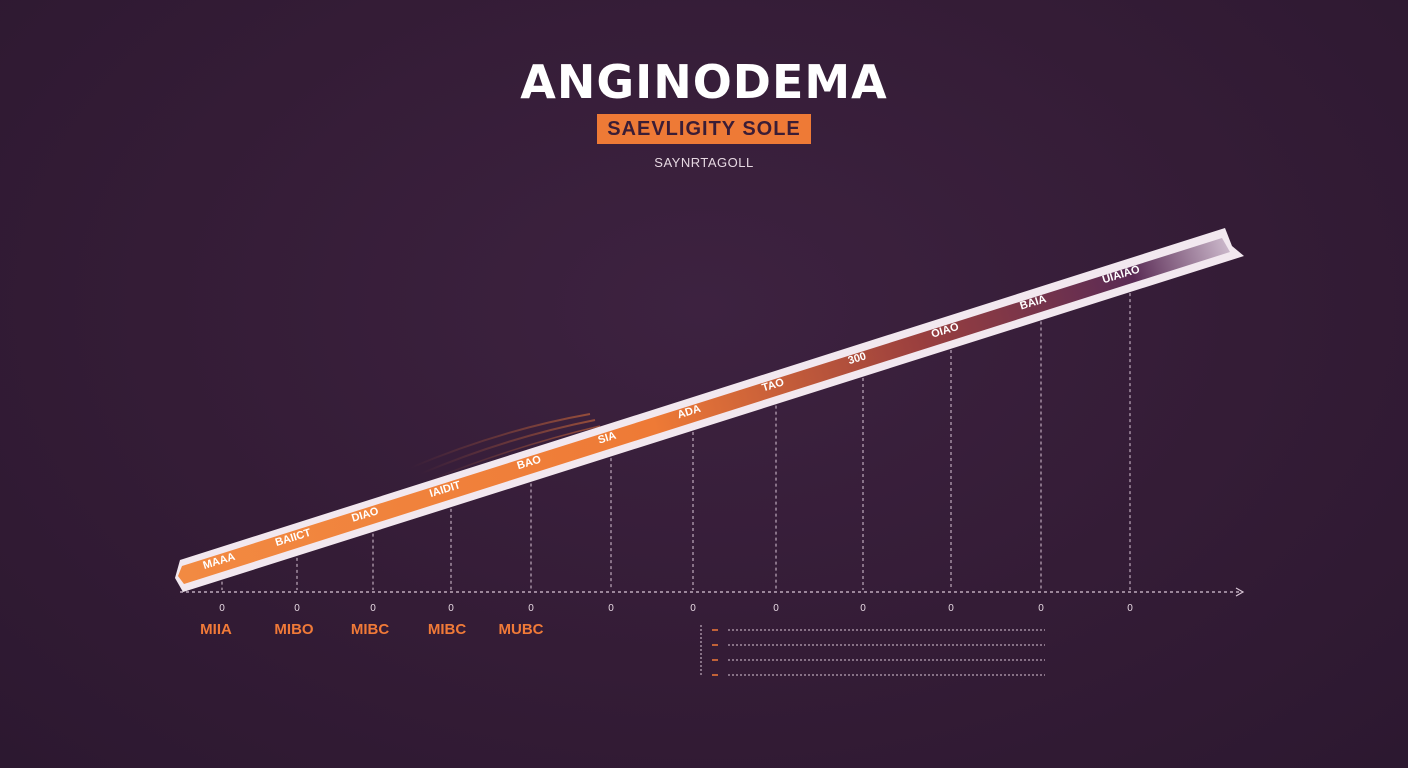  What do you see at coordinates (676, 608) in the screenshot?
I see `axis-tick-labels: 0 0 0 0 0 0 0 0 0 0 0 0` at bounding box center [676, 608].